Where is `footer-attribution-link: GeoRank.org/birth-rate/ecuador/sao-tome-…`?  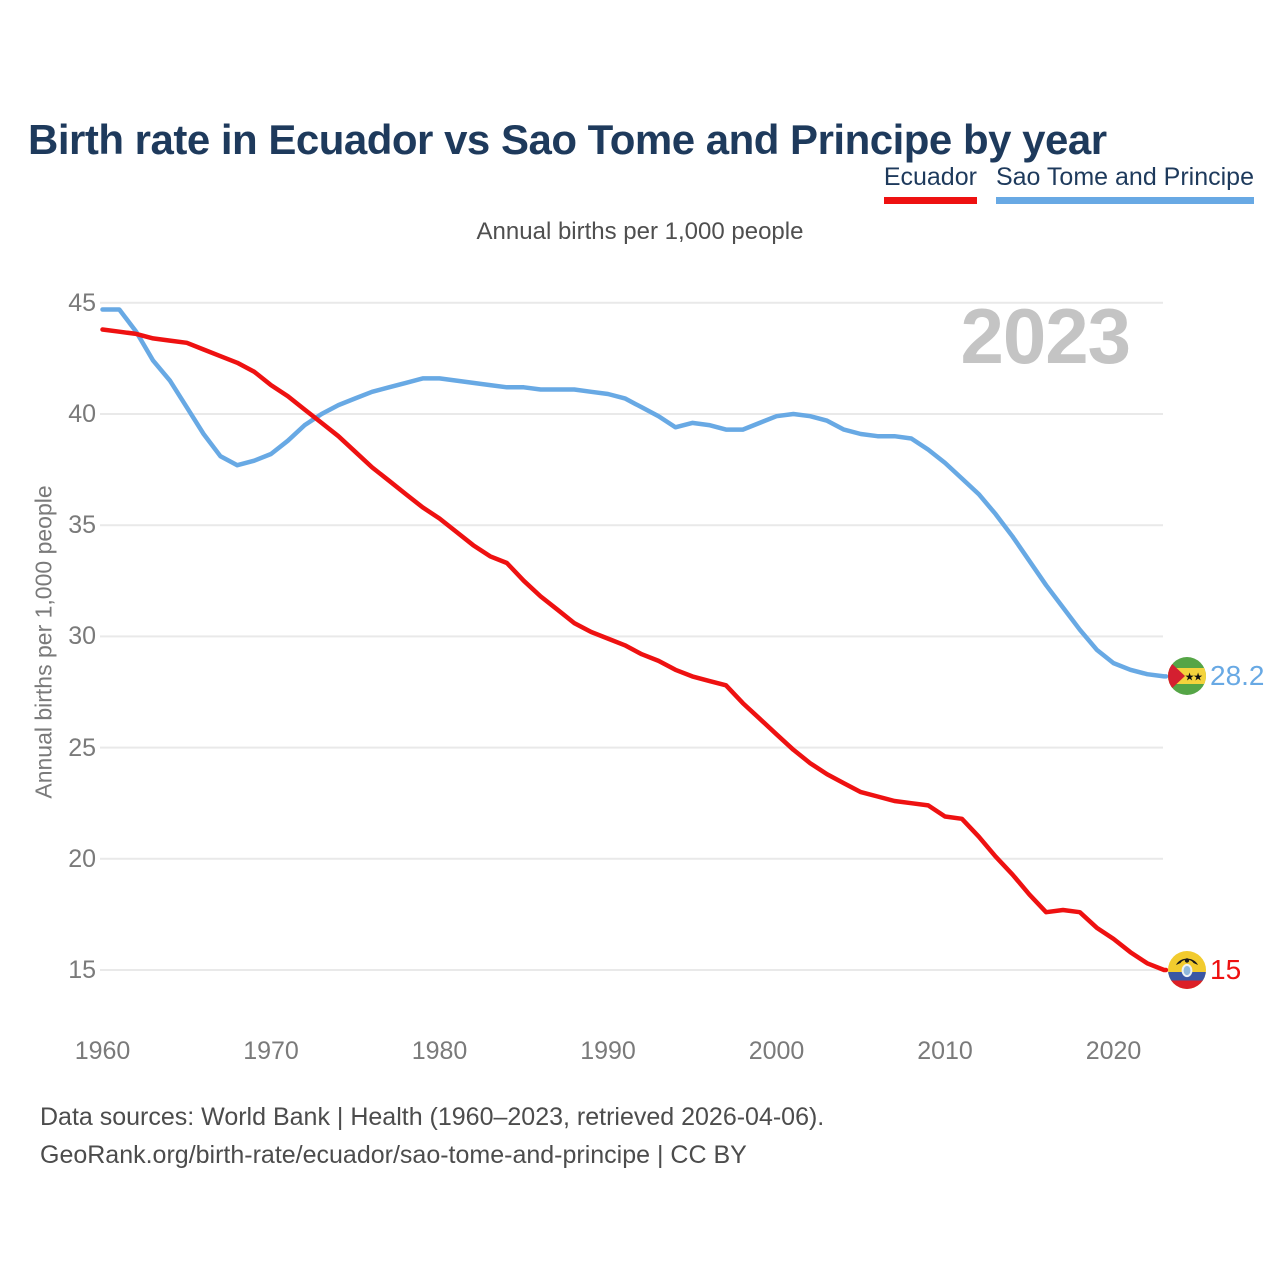 footer-attribution-link: GeoRank.org/birth-rate/ecuador/sao-tome-… is located at coordinates (393, 1155).